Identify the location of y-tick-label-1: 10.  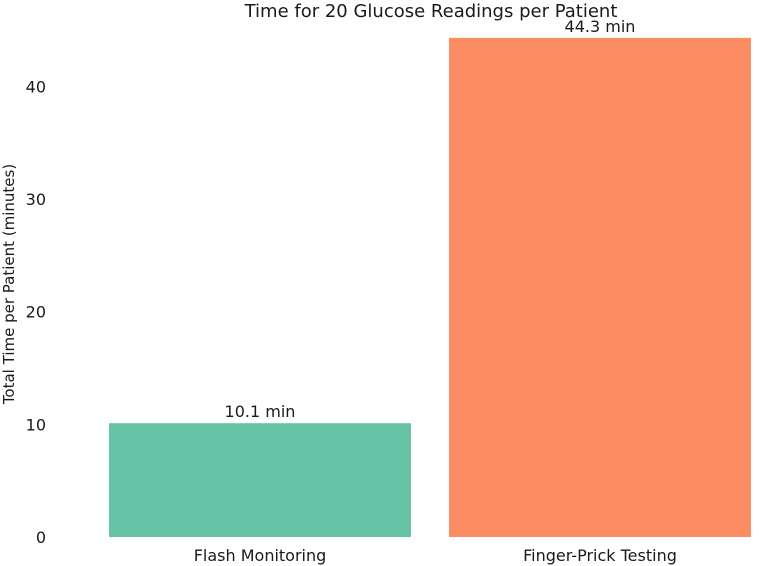
(36, 424).